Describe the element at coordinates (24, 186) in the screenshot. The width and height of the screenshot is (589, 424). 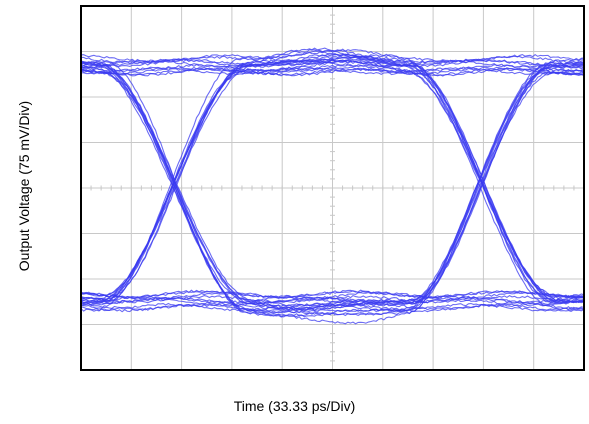
I see `y-axis-label: Output Voltage (75 mV/Div)` at that location.